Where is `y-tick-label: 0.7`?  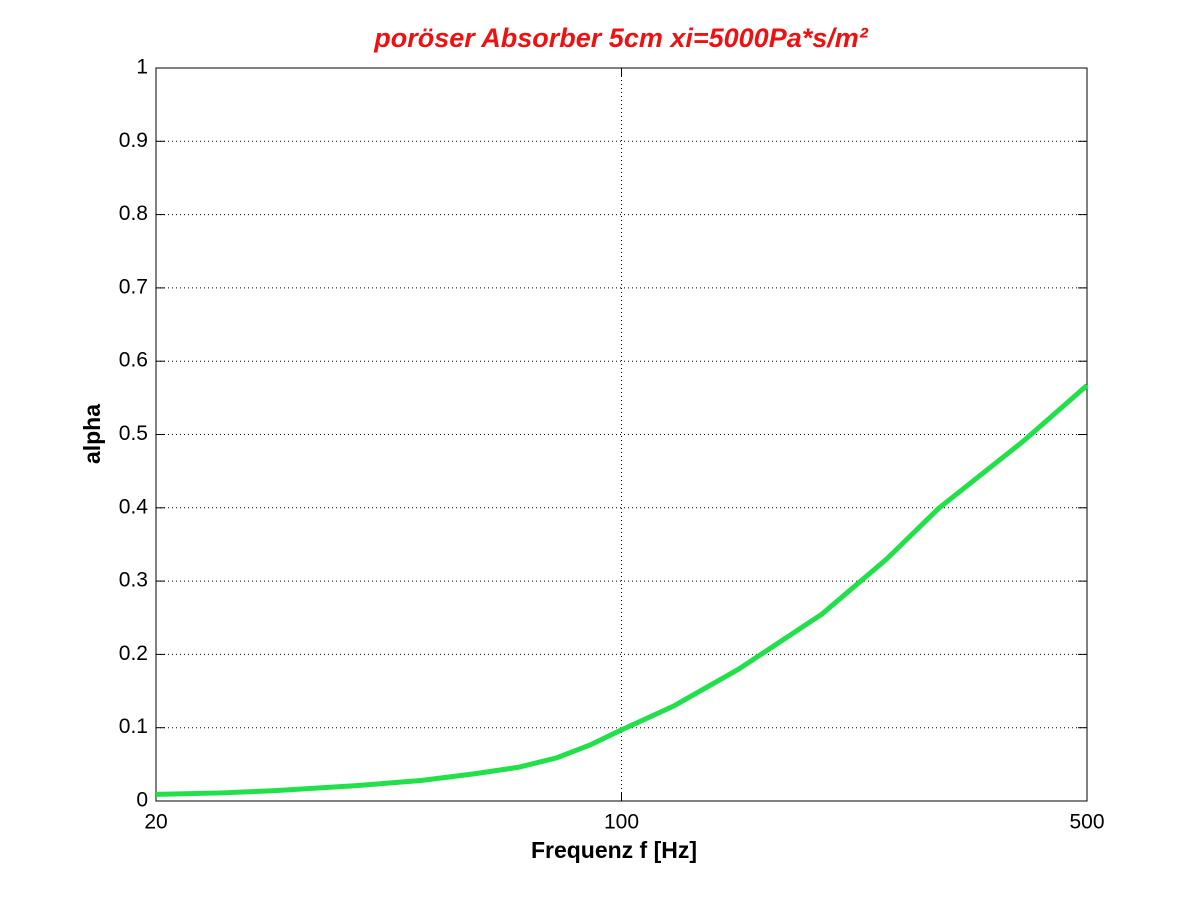
y-tick-label: 0.7 is located at coordinates (133, 286).